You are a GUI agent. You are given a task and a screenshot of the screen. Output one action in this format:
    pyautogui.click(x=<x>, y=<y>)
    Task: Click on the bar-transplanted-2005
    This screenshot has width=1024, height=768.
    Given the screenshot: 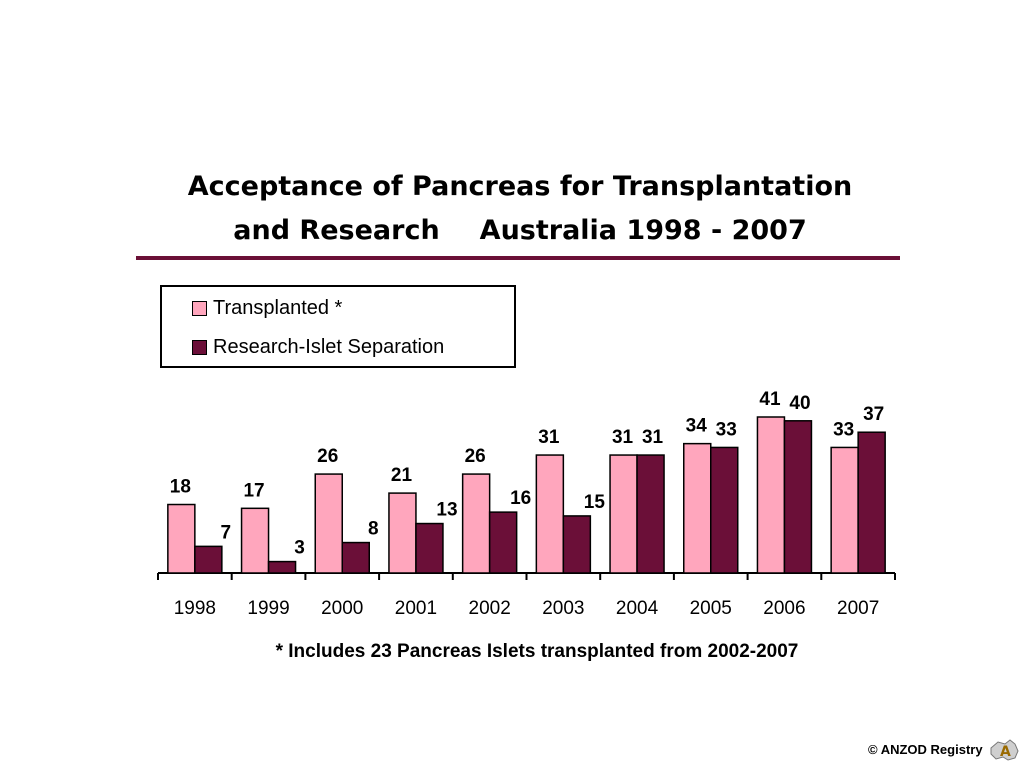 What is the action you would take?
    pyautogui.click(x=697, y=508)
    